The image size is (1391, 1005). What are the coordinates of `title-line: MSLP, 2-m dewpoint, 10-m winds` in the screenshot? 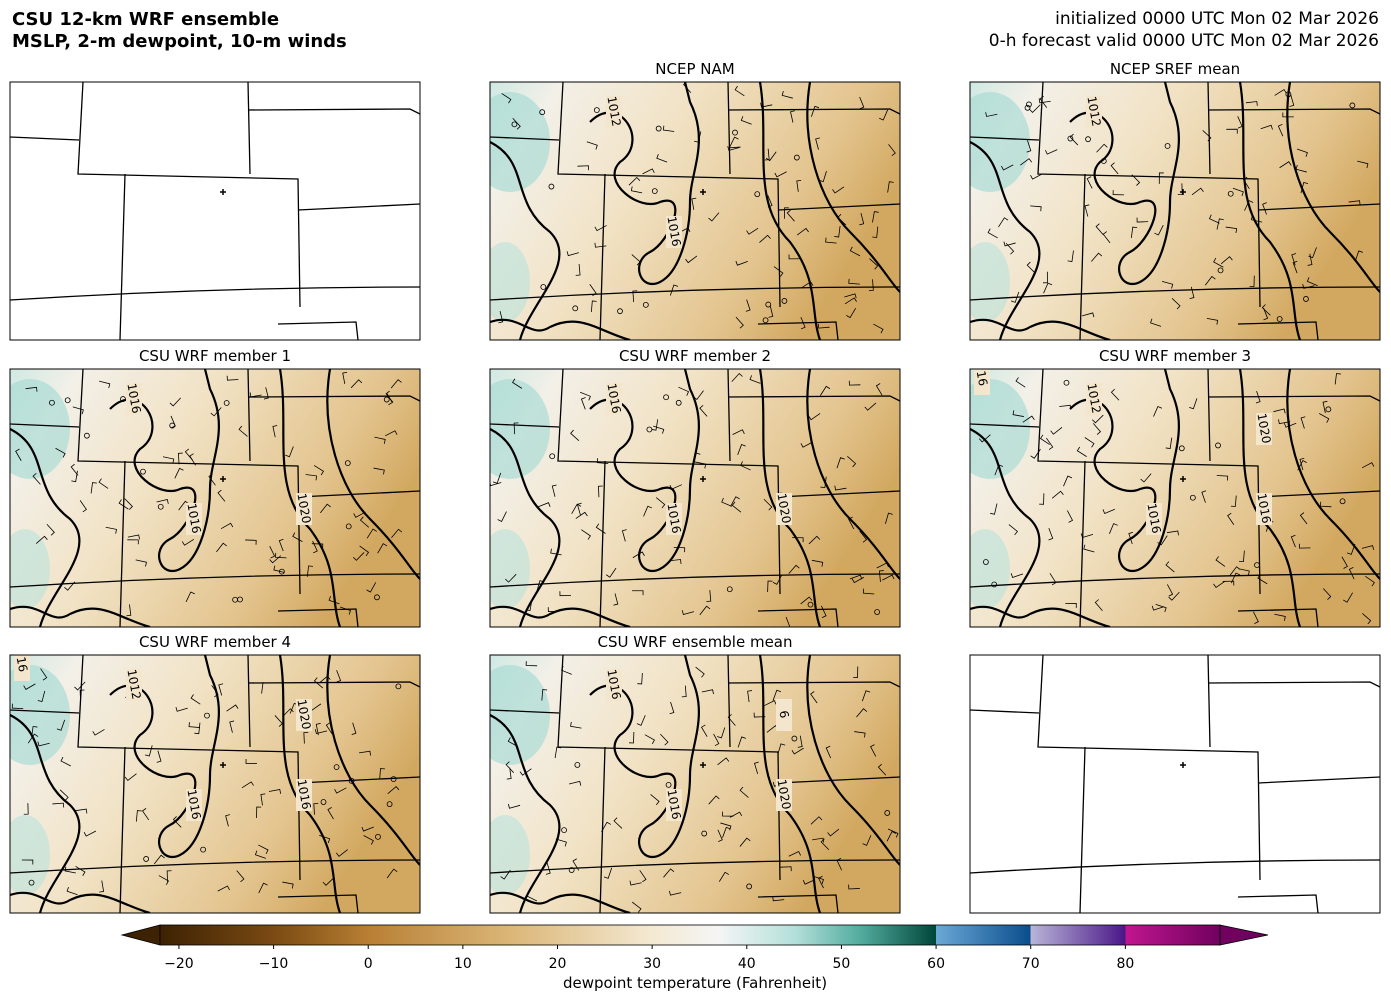 It's located at (179, 41).